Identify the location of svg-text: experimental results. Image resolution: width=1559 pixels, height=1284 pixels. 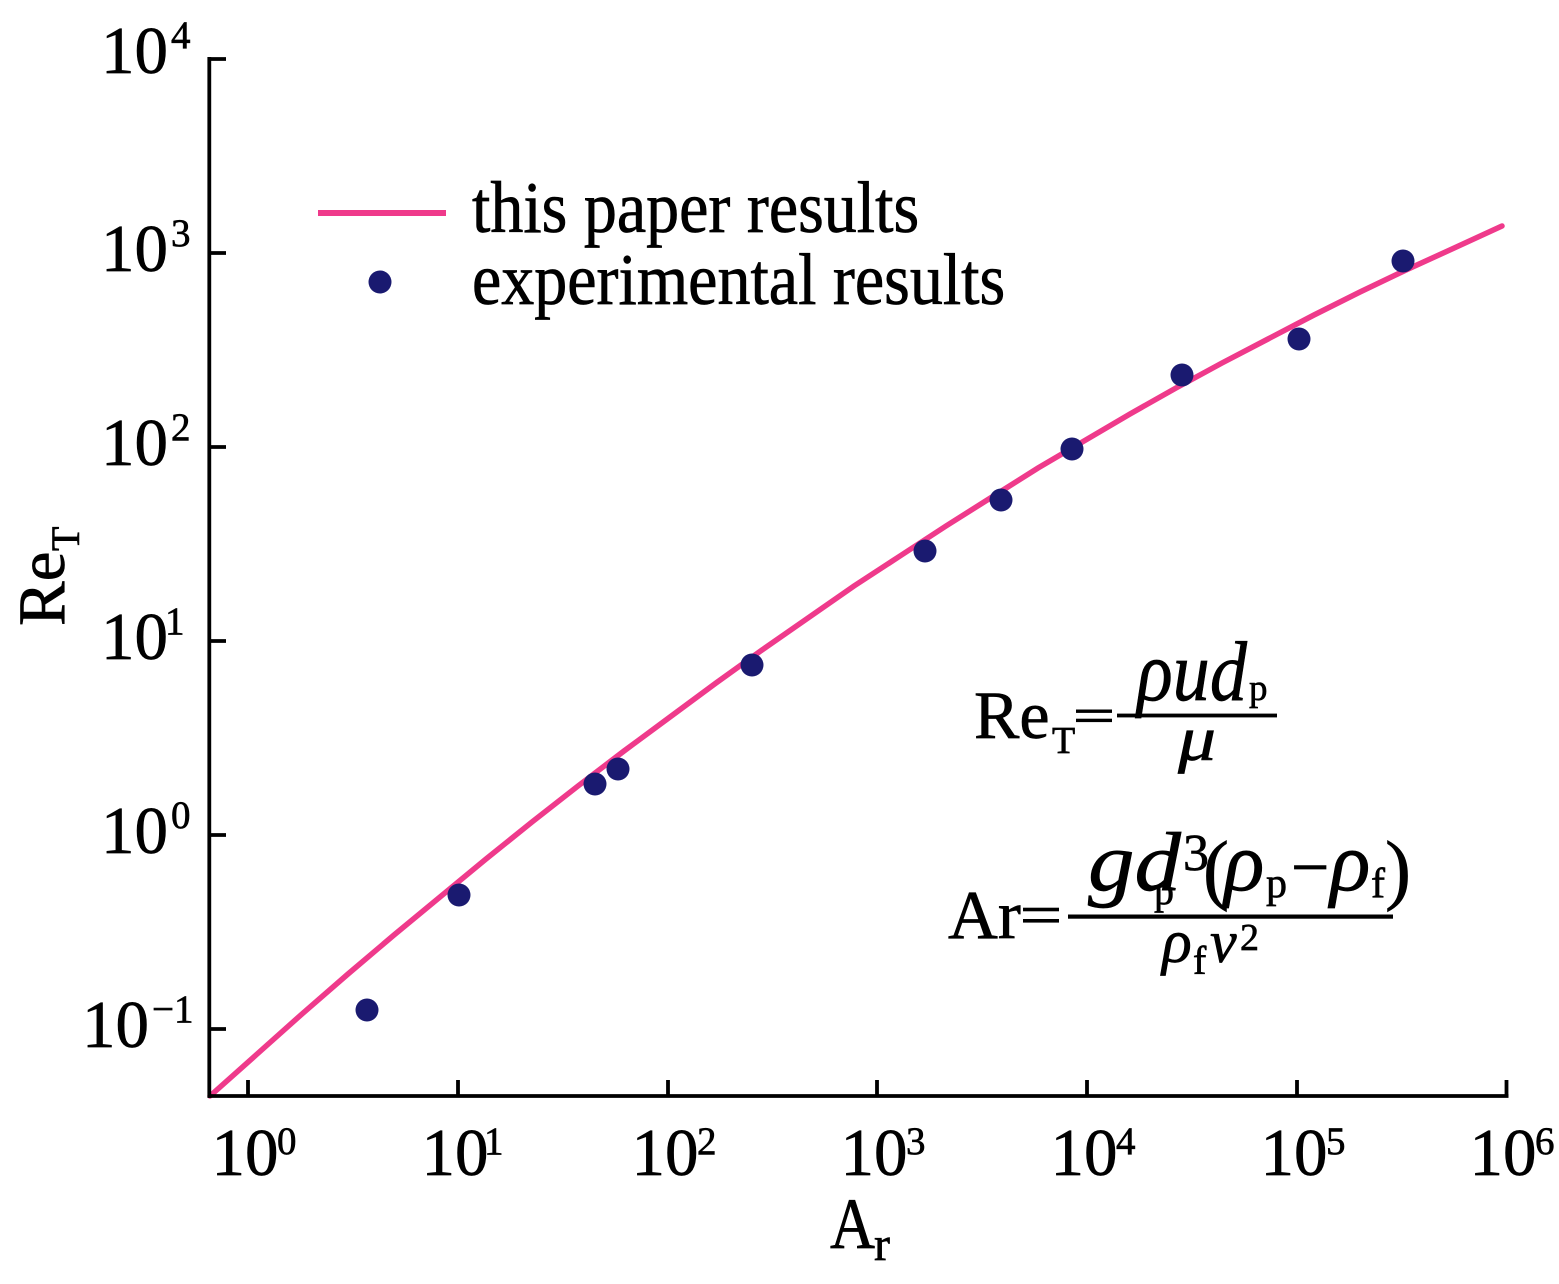
(738, 280).